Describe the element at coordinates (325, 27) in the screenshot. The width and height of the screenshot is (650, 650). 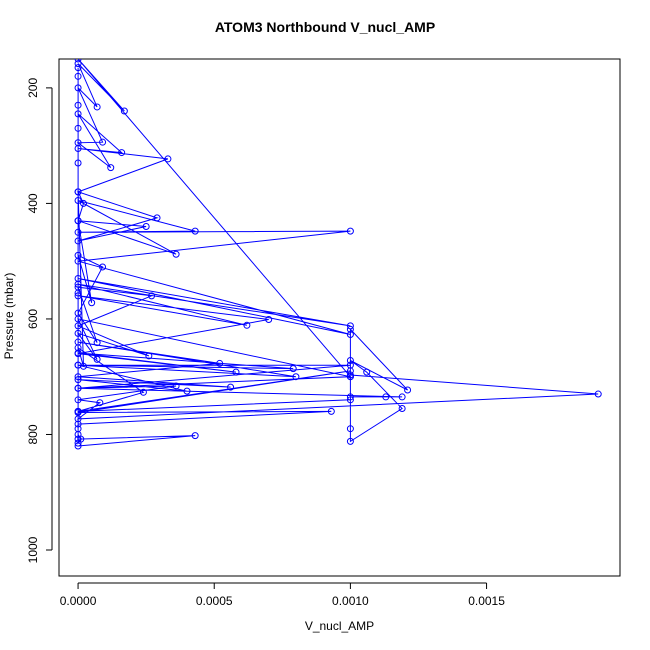
I see `chart-title: ATOM3 Northbound V_nucl_AMP` at that location.